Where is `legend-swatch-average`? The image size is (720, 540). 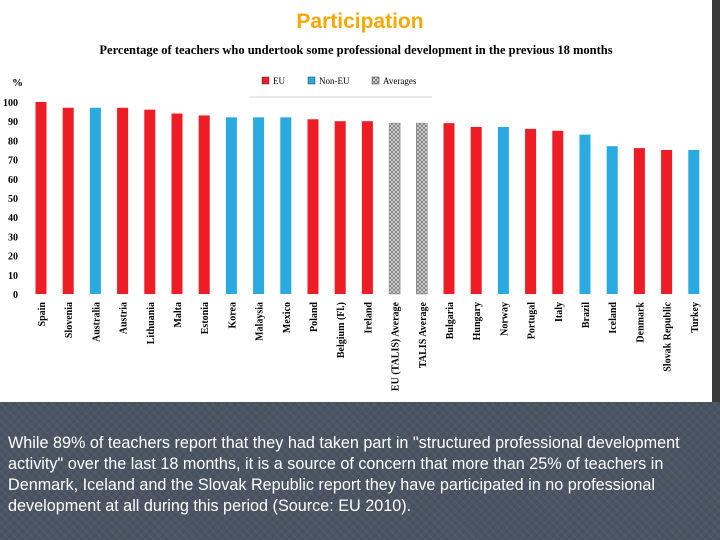
legend-swatch-average is located at coordinates (375, 80).